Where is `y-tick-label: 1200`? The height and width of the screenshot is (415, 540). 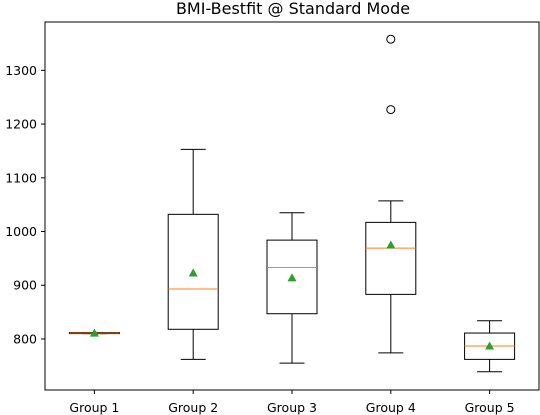 y-tick-label: 1200 is located at coordinates (21, 124).